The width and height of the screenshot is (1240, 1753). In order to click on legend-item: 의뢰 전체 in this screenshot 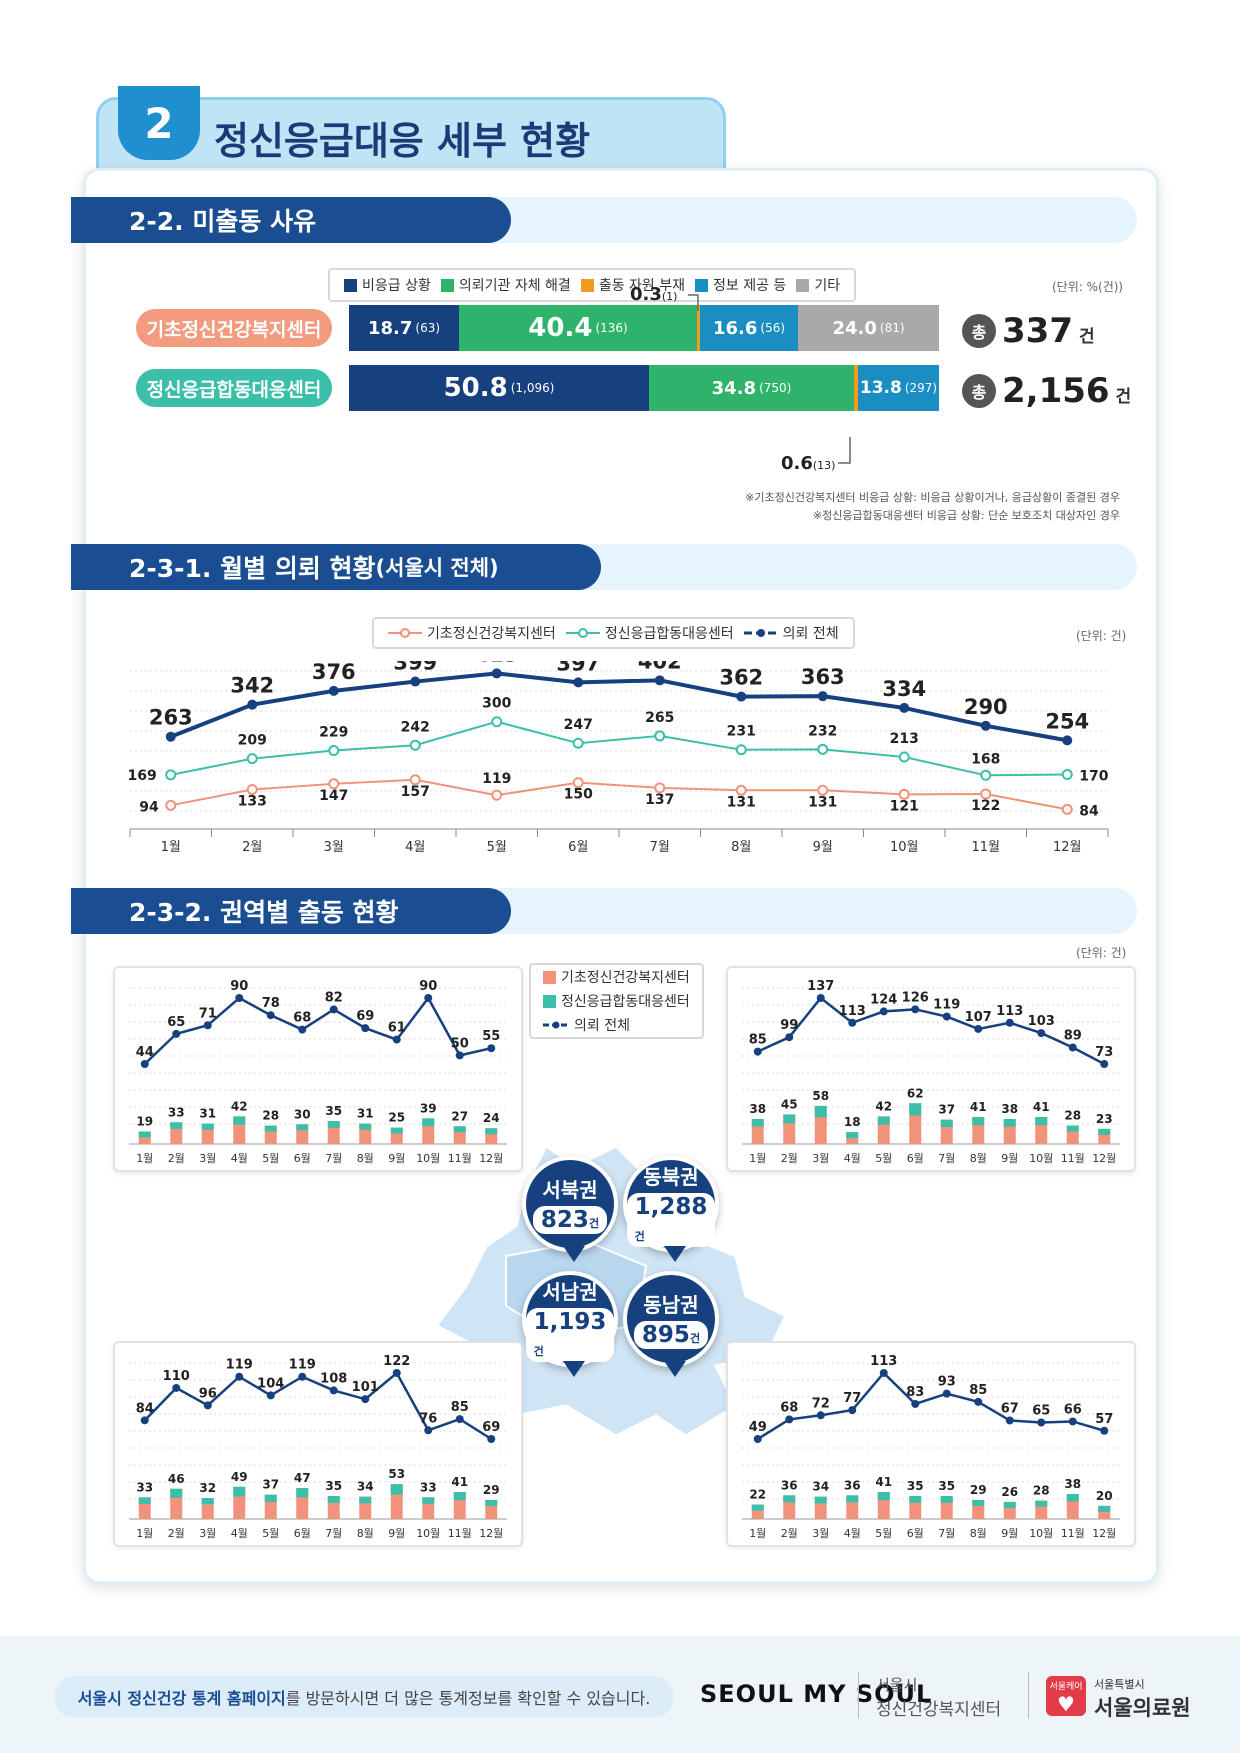, I will do `click(791, 633)`.